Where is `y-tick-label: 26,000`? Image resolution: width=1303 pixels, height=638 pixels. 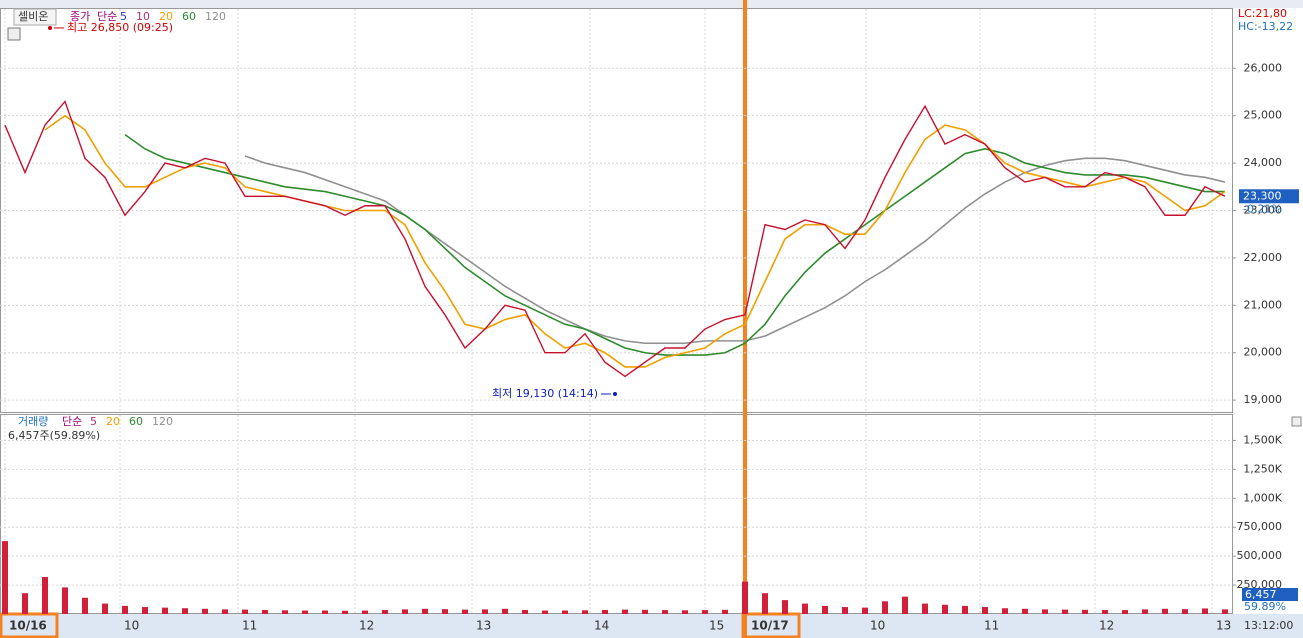 y-tick-label: 26,000 is located at coordinates (1263, 67).